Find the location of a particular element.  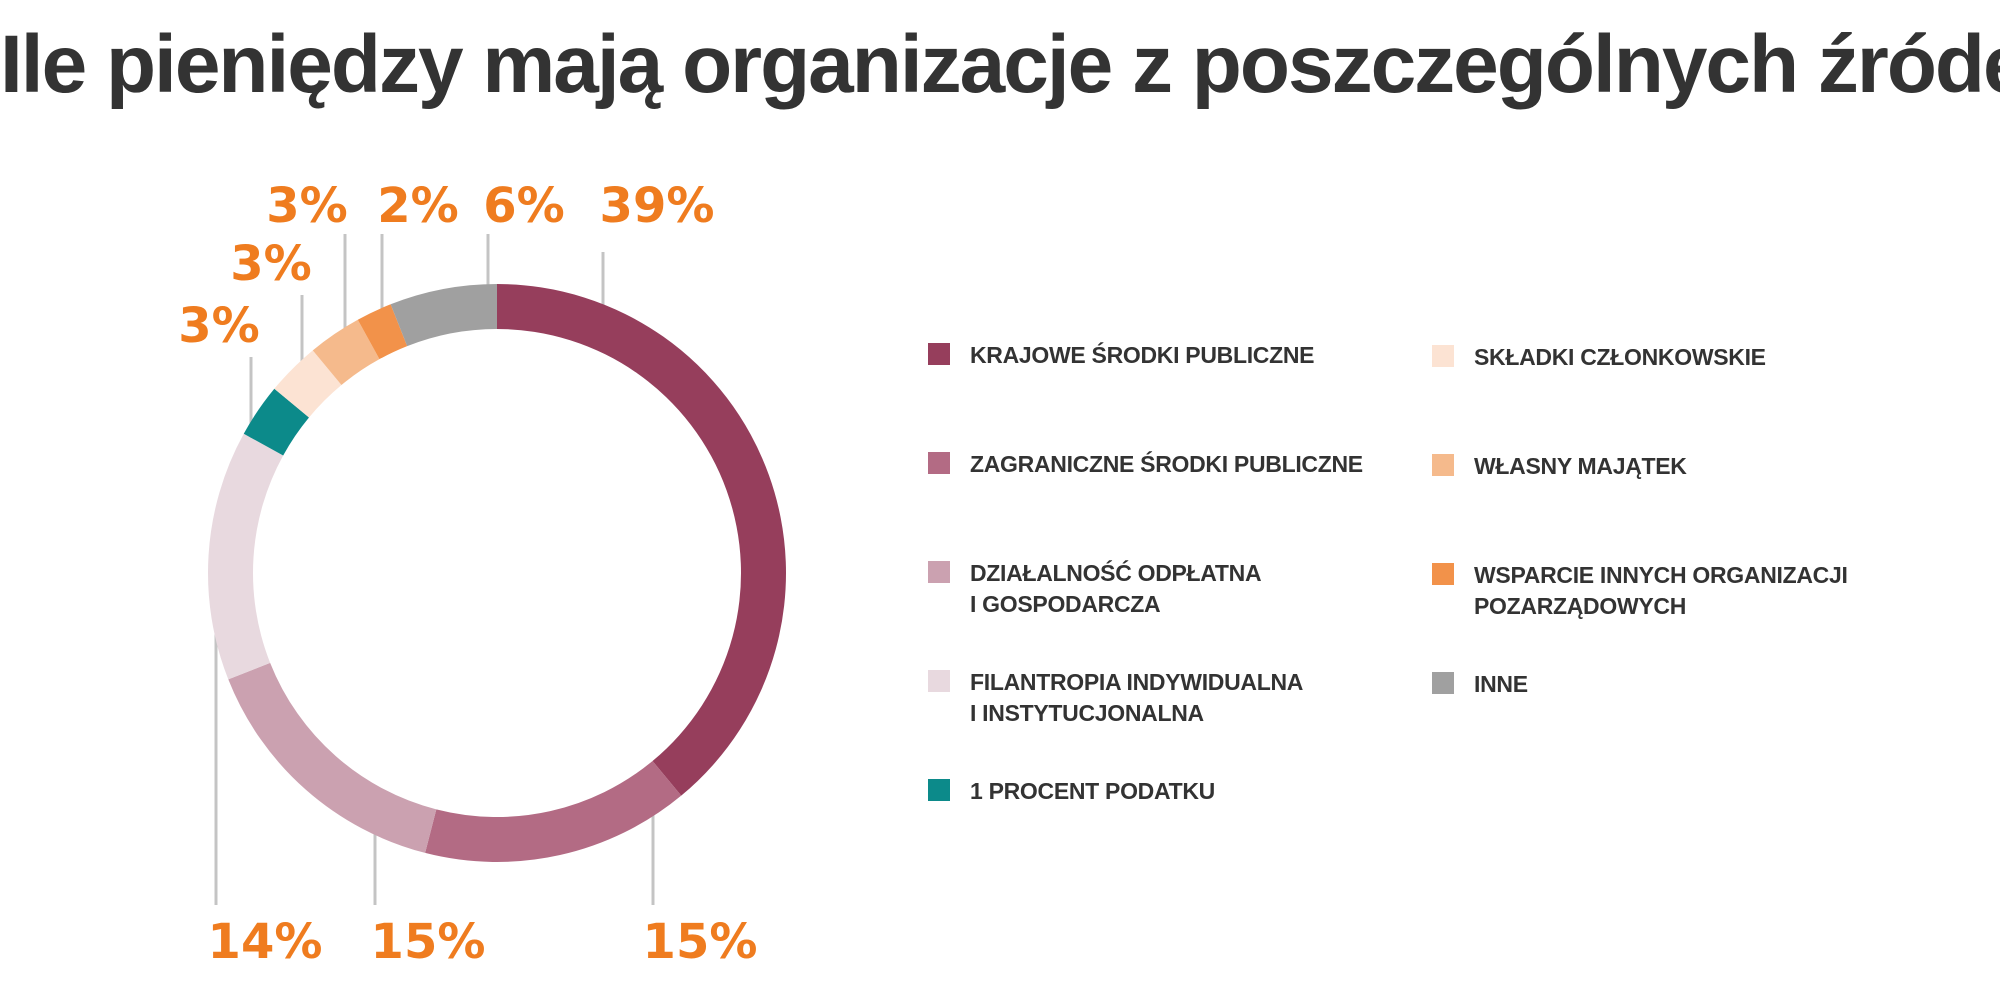

legend-label: INNE is located at coordinates (1501, 684).